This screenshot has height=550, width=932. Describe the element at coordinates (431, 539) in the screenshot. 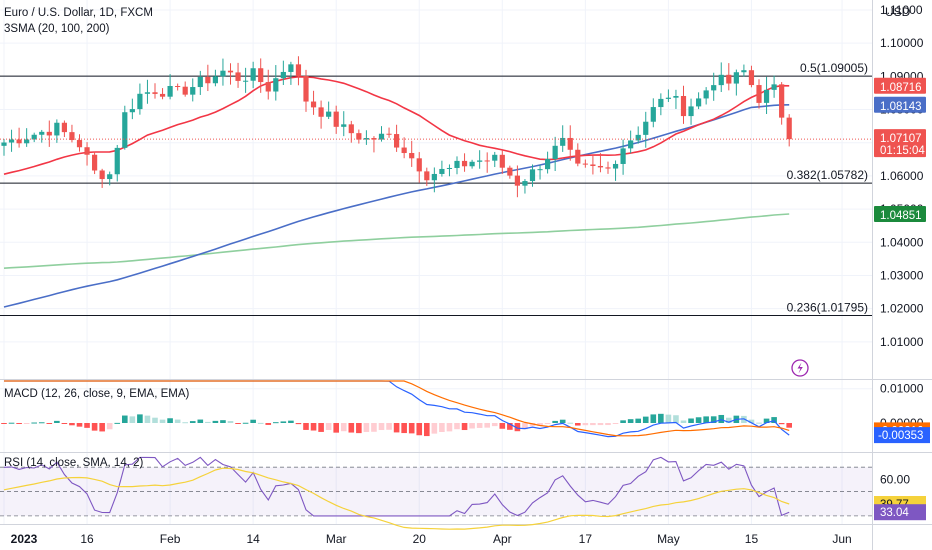

I see `time-axis: 2023 16 Feb 14 Mar 20 Apr 17 May 15 Jun` at that location.